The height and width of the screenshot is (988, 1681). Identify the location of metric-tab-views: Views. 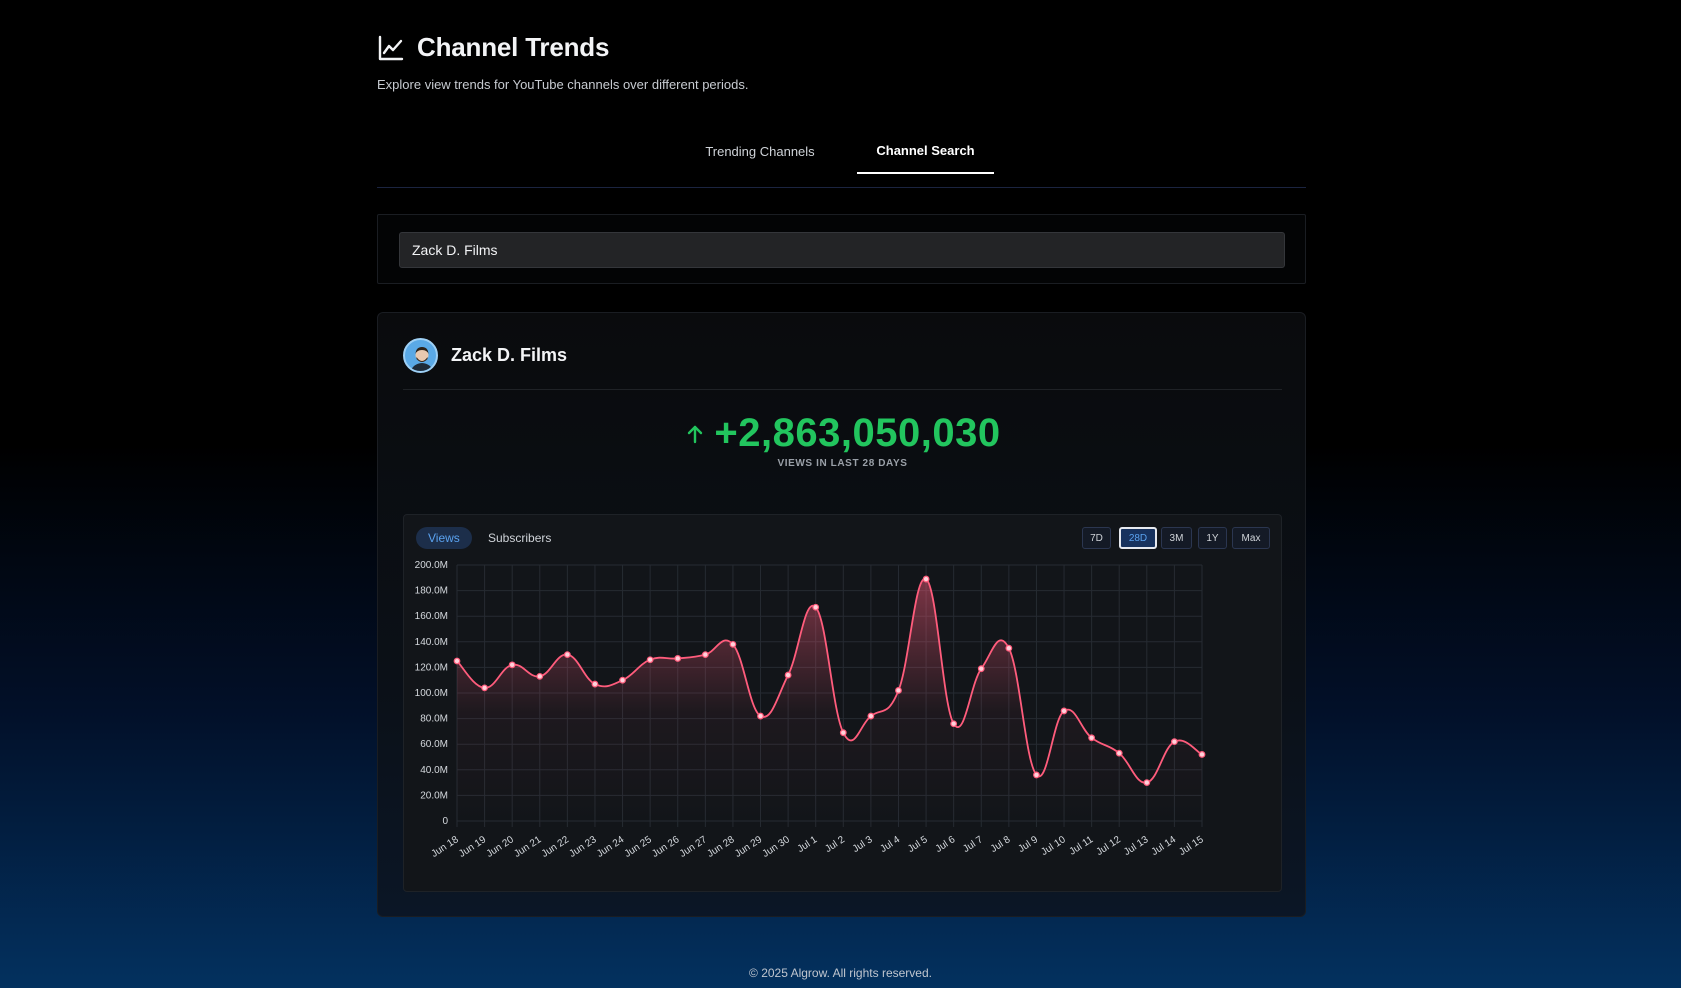
(444, 538).